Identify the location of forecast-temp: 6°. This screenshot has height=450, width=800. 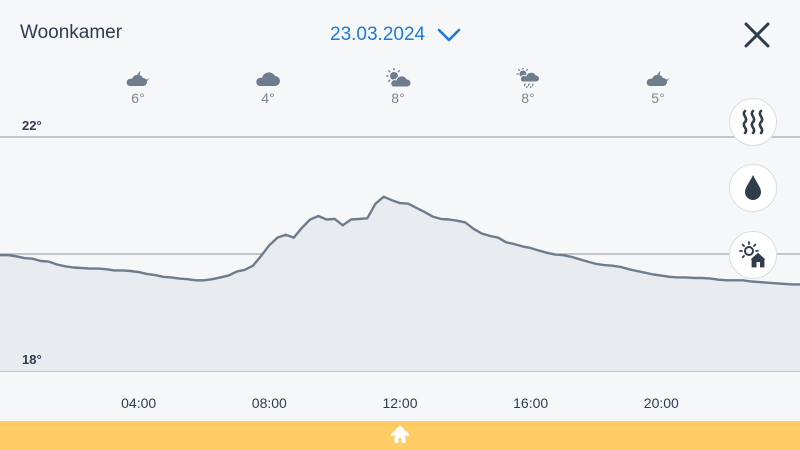
(138, 98).